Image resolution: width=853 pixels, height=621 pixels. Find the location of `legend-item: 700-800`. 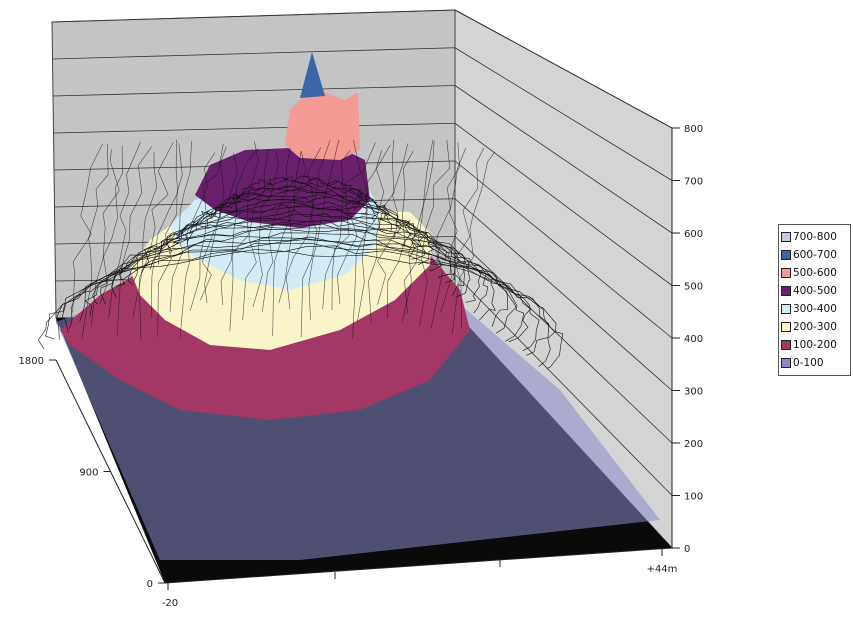

legend-item: 700-800 is located at coordinates (815, 237).